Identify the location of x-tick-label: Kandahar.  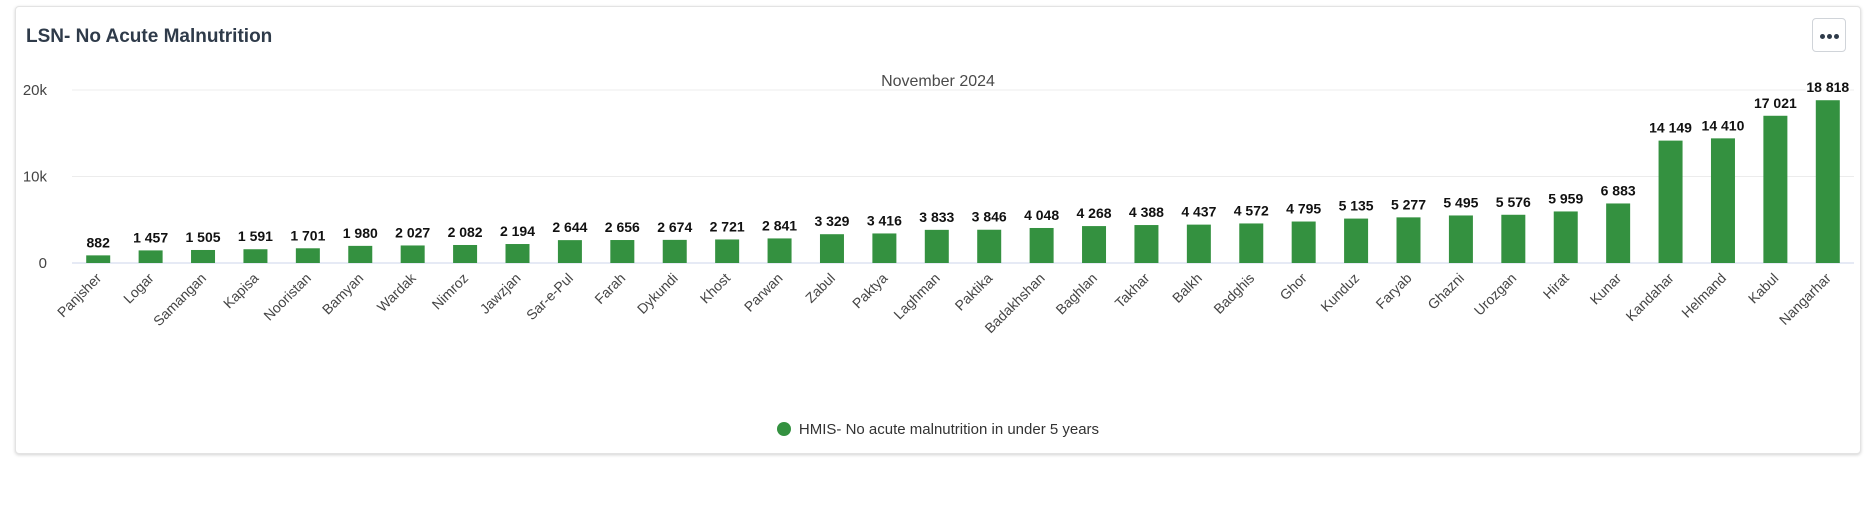
(1649, 297).